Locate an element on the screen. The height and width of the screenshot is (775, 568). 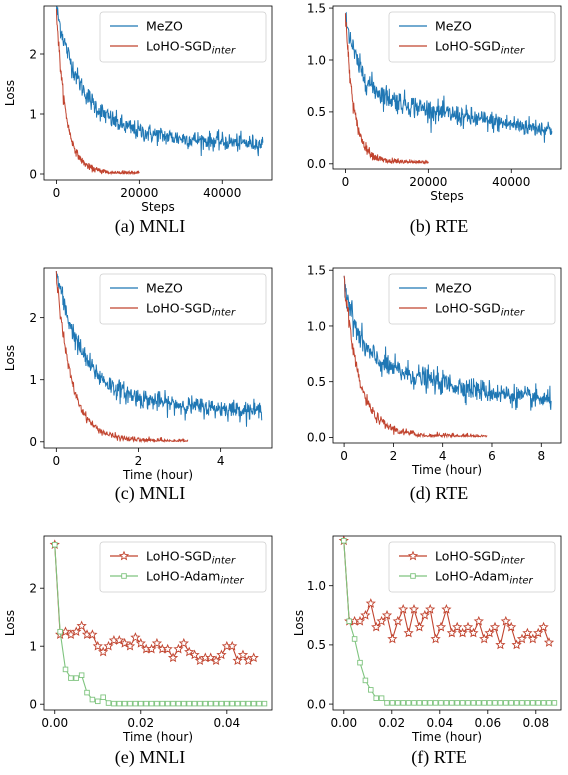
y-tick-label: 0 is located at coordinates (33, 705).